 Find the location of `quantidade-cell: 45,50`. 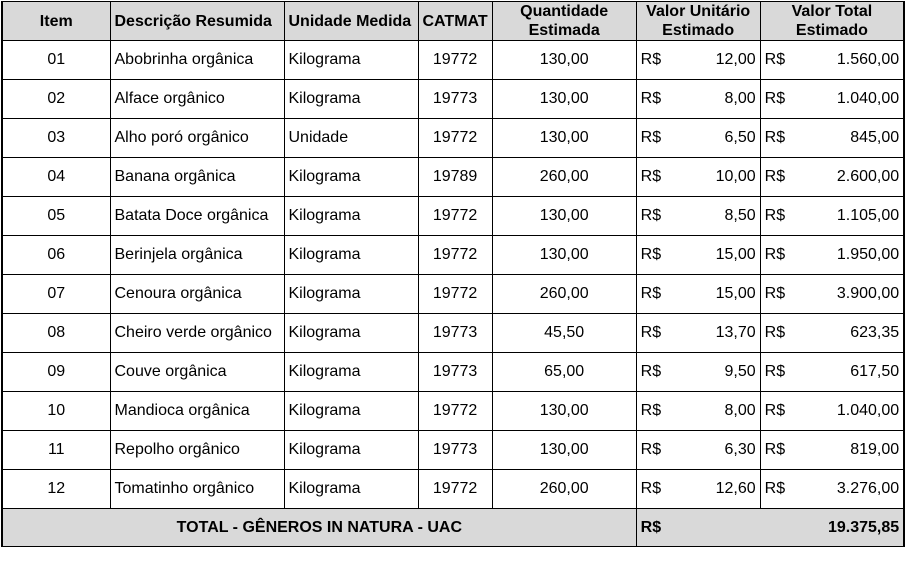

quantidade-cell: 45,50 is located at coordinates (564, 333).